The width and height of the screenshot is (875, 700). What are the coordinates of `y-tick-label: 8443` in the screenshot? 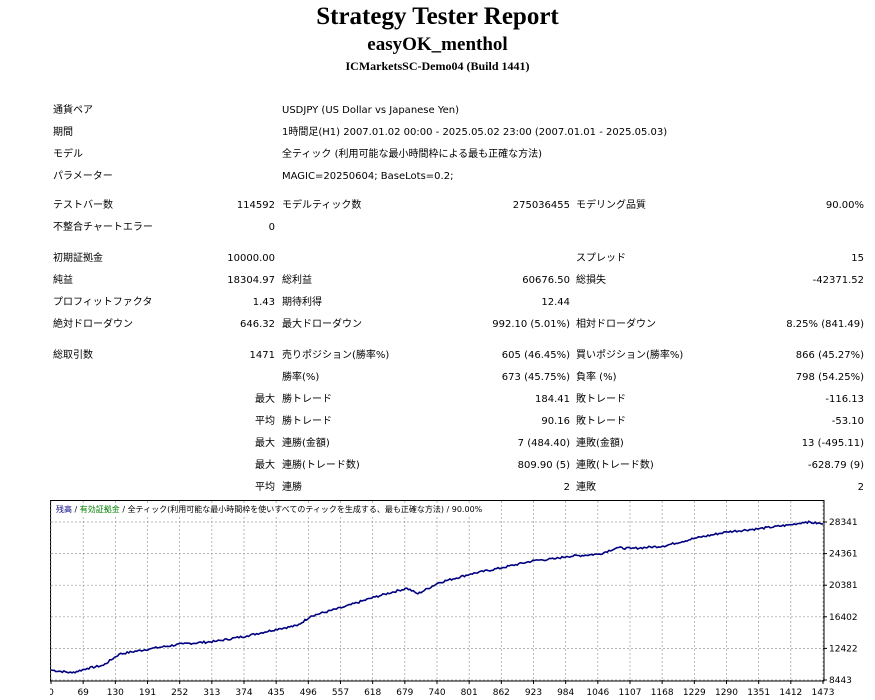 It's located at (840, 681).